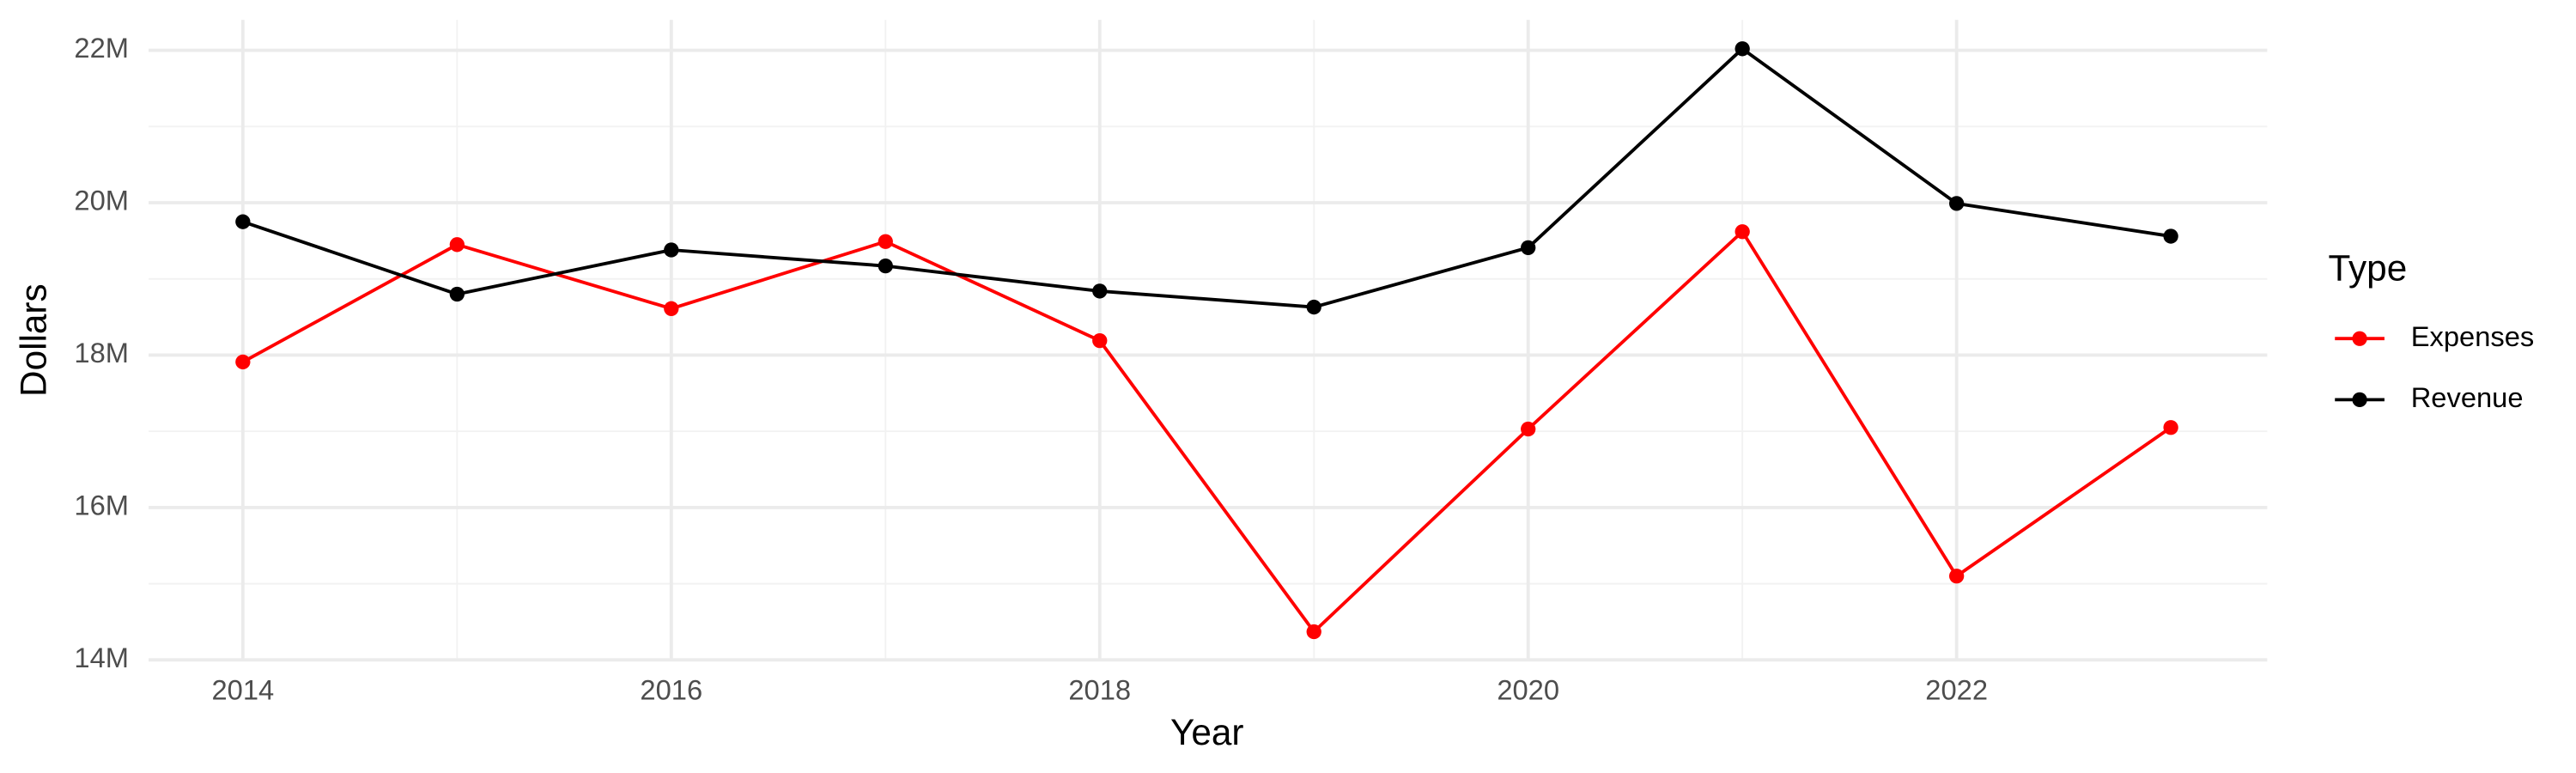  Describe the element at coordinates (1100, 689) in the screenshot. I see `x-tick-label: 2018` at that location.